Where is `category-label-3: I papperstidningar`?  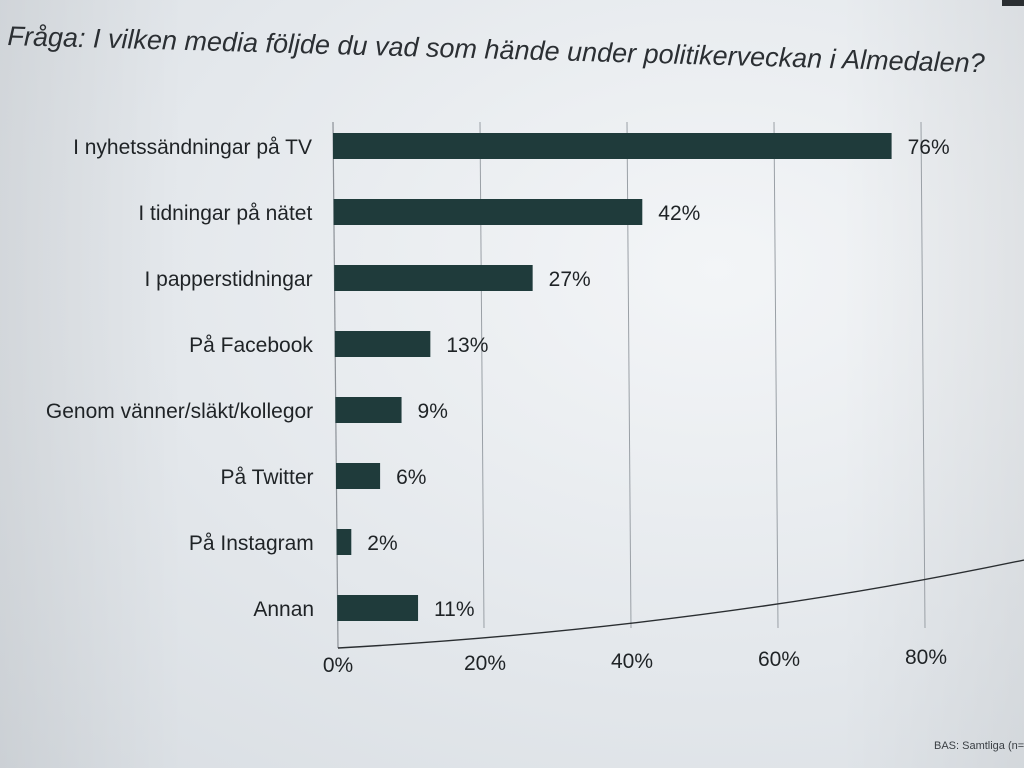
category-label-3: I papperstidningar is located at coordinates (228, 279).